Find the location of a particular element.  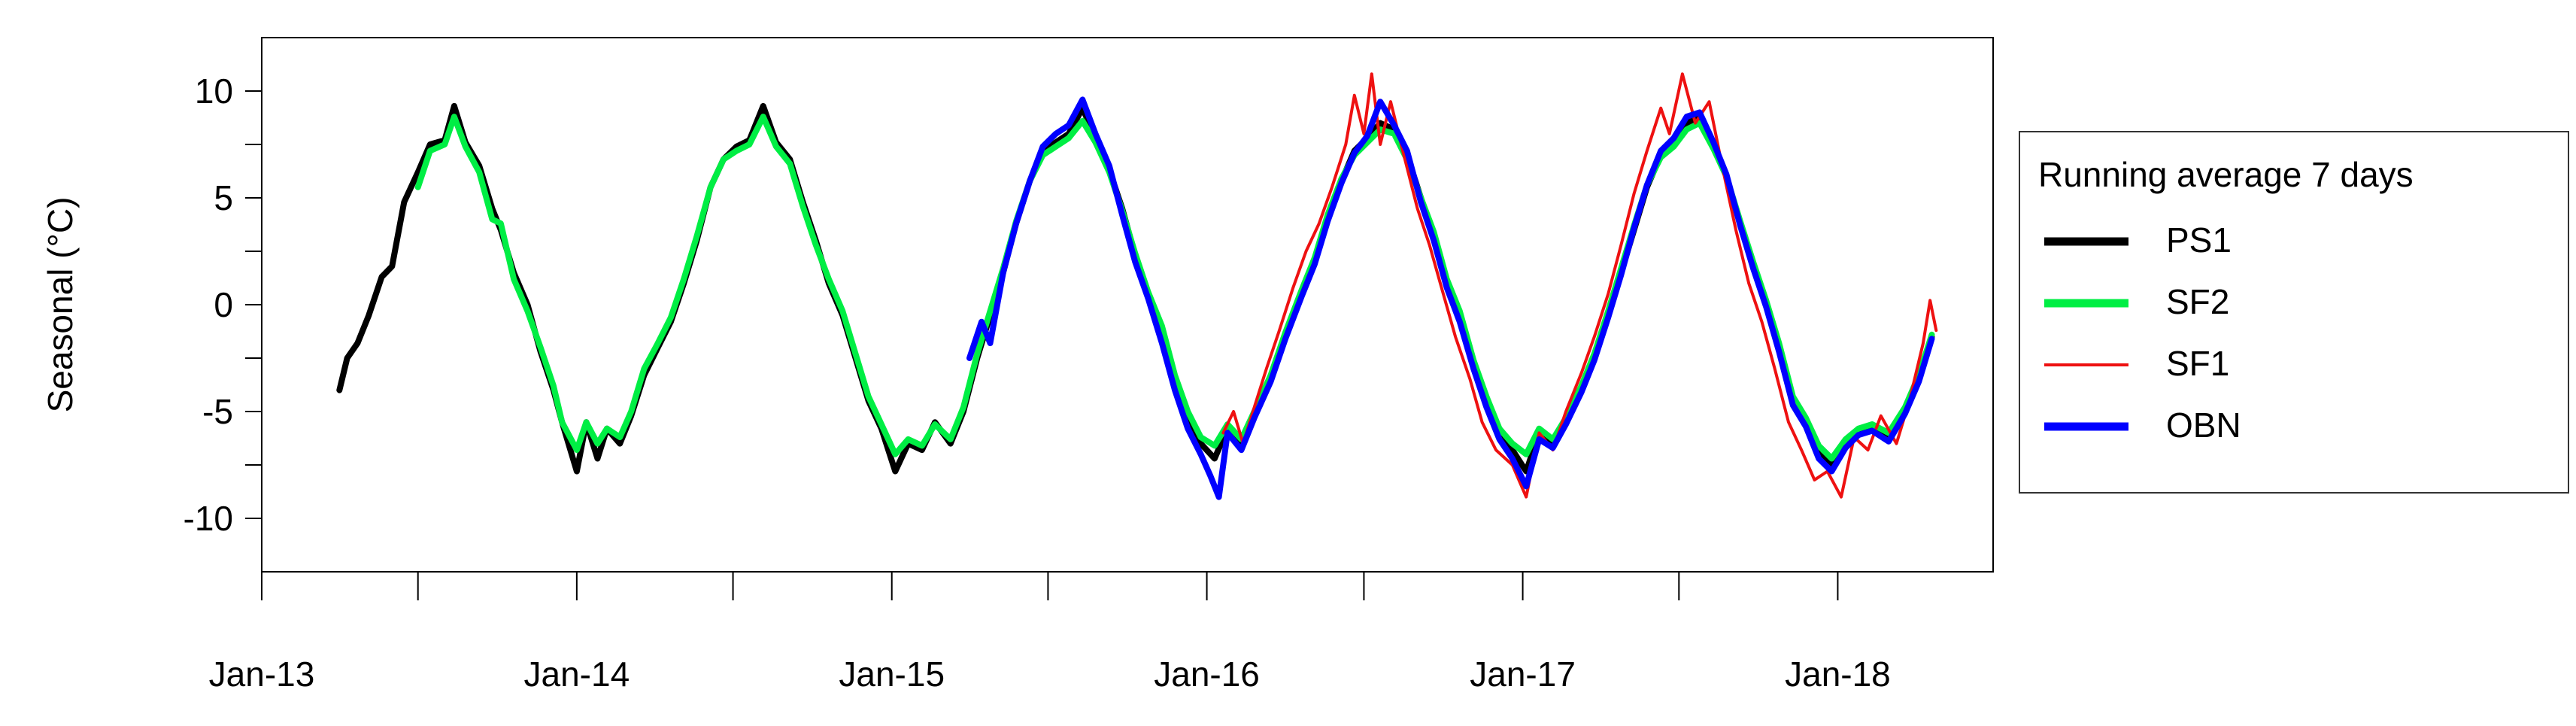

legend-title: Running average 7 days is located at coordinates (2226, 175).